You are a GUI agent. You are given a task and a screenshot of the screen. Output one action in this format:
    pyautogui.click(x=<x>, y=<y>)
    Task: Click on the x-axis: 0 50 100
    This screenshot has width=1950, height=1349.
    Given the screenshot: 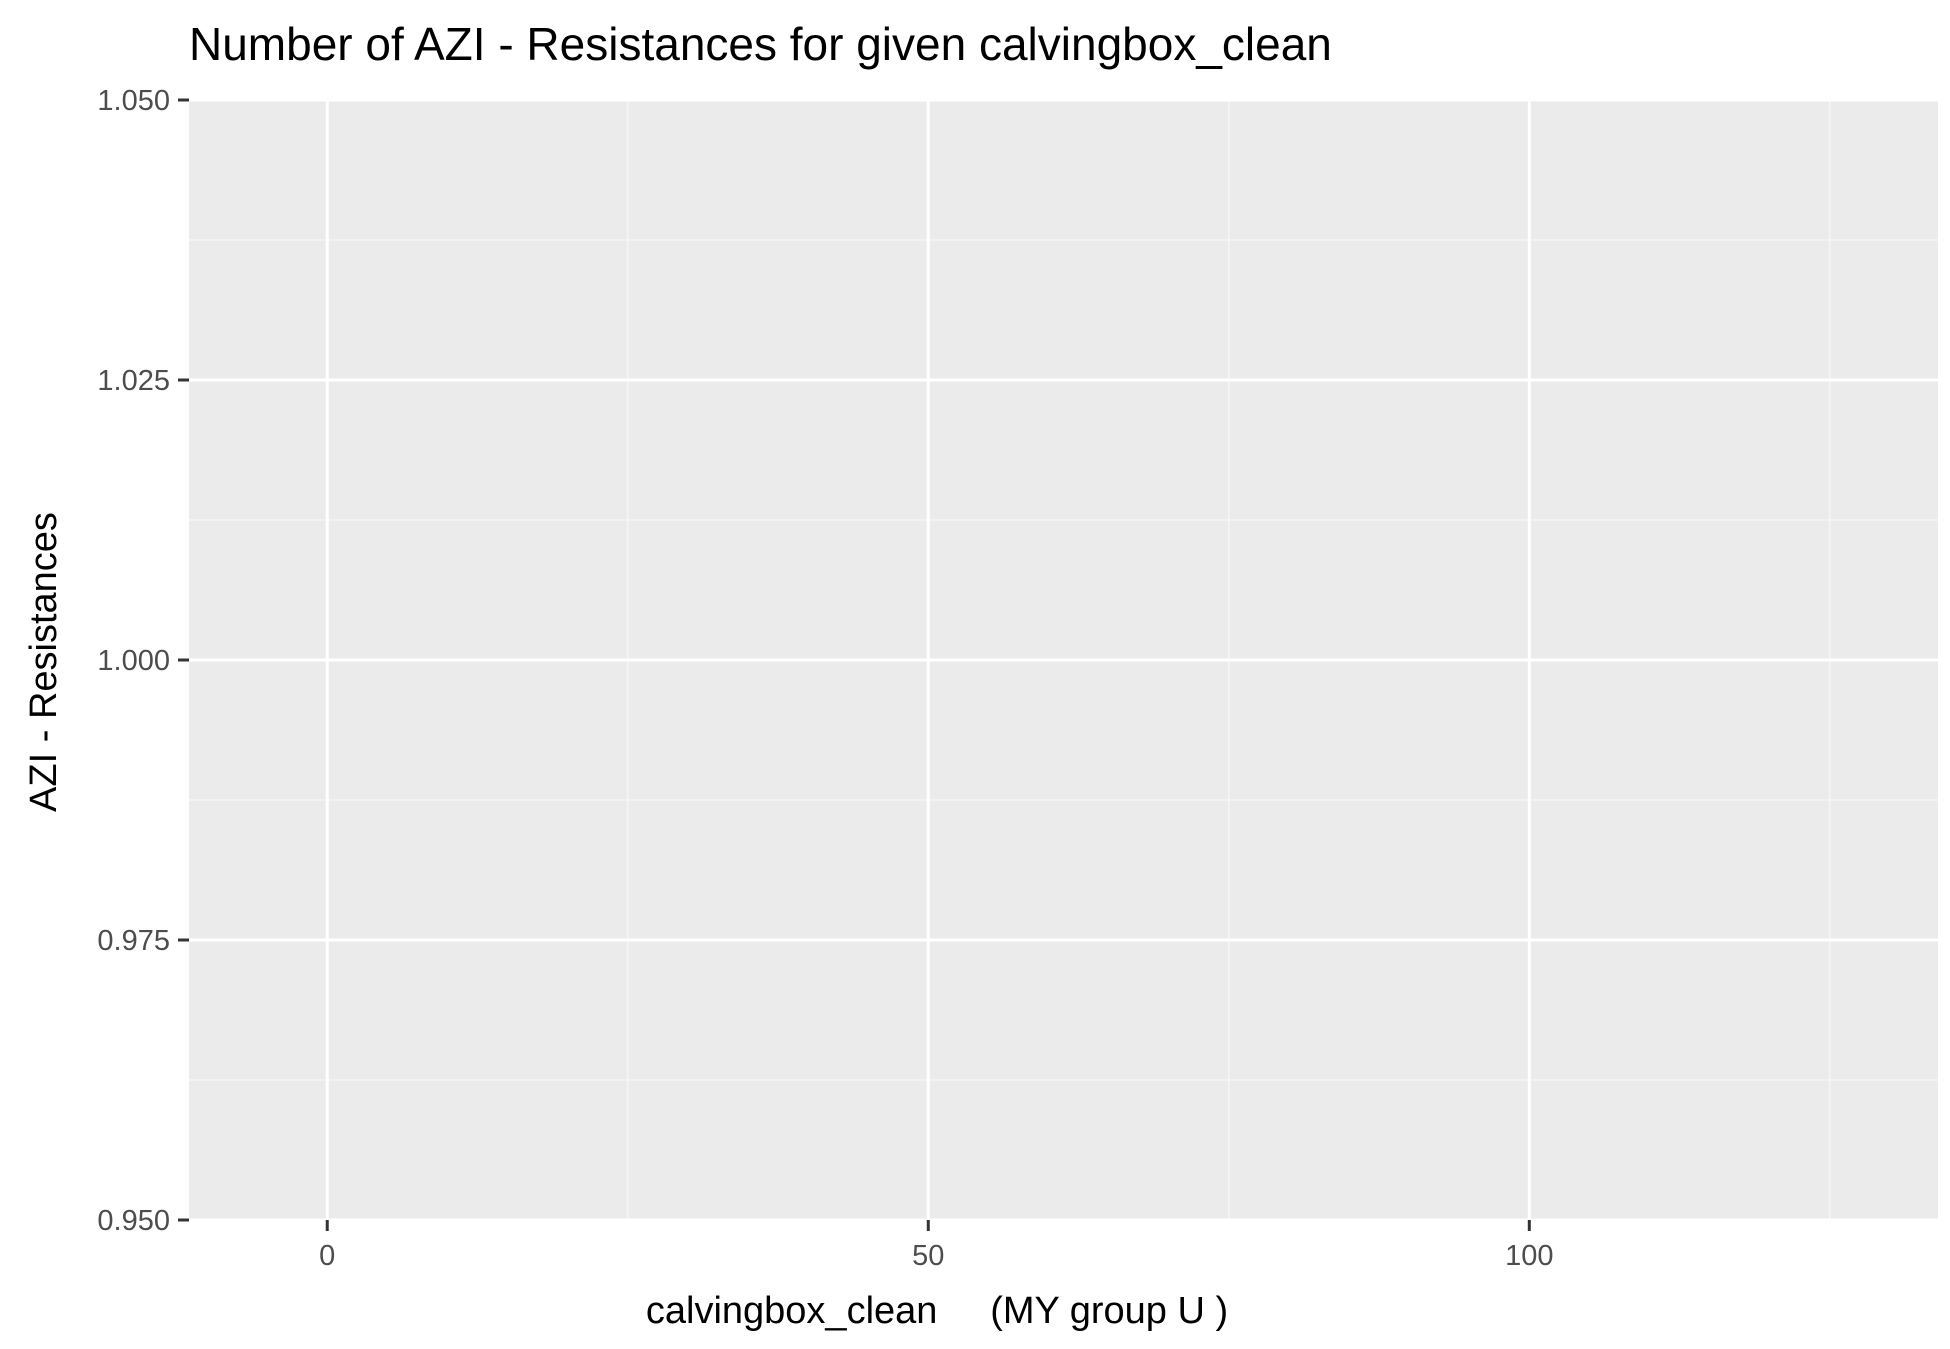 What is the action you would take?
    pyautogui.click(x=936, y=1246)
    